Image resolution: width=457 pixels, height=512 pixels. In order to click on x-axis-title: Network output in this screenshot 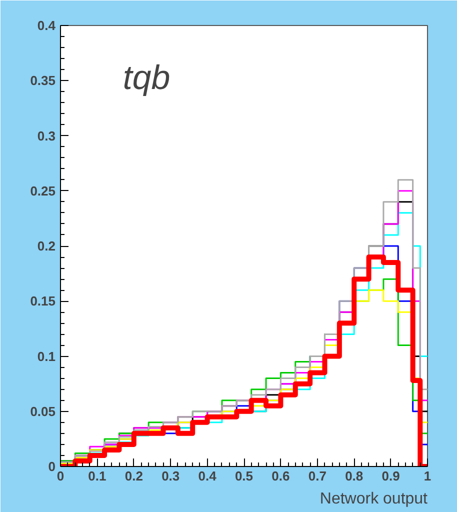, I will do `click(374, 499)`.